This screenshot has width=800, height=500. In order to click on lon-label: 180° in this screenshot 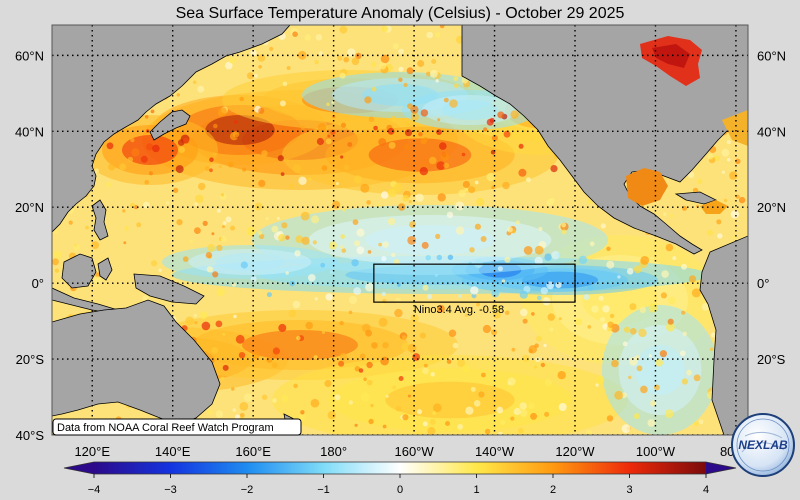, I will do `click(333, 451)`.